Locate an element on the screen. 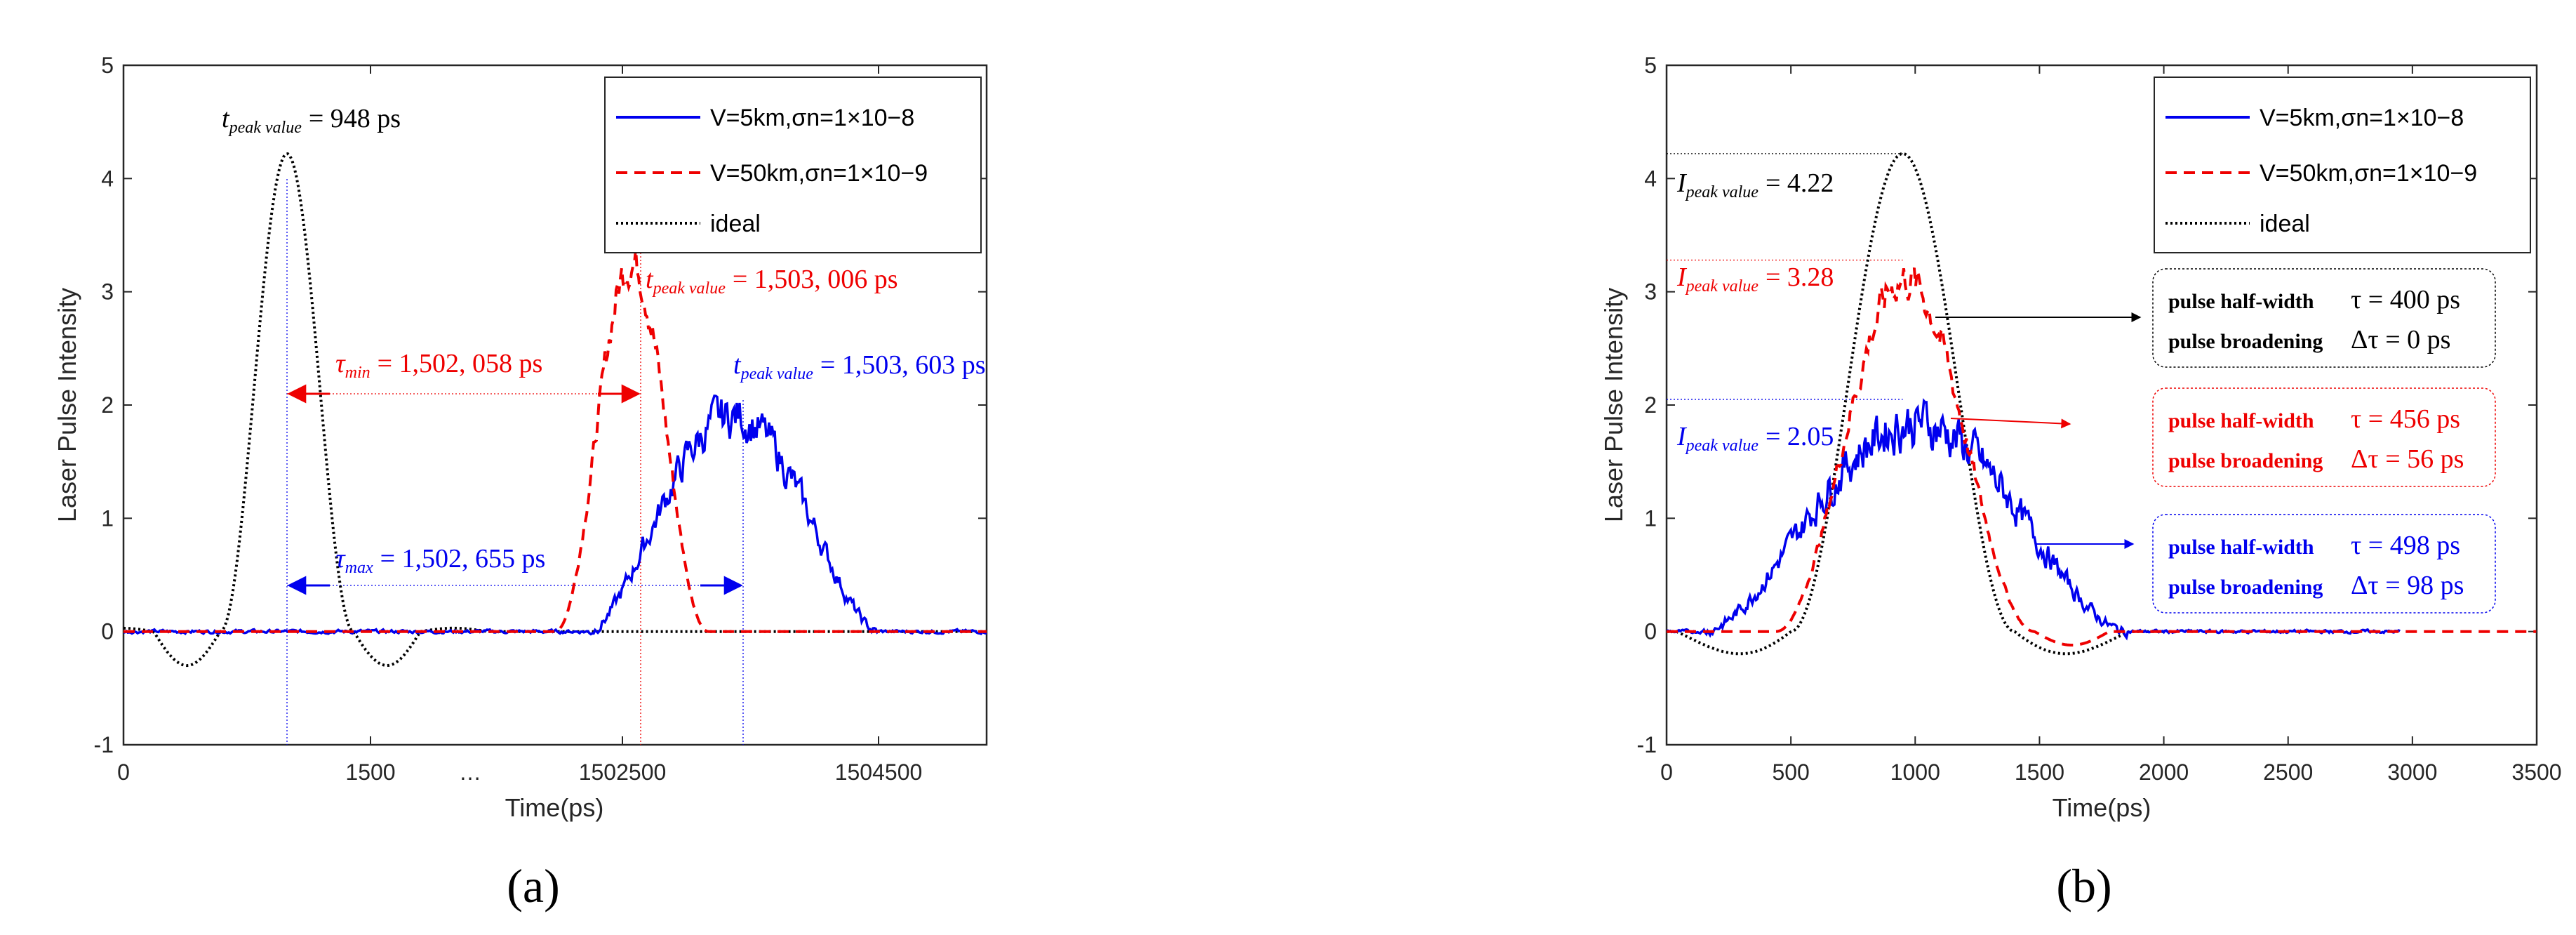 The width and height of the screenshot is (2576, 935). annotation-b-ideal-peak: Ipeak value = 4.22 is located at coordinates (1755, 184).